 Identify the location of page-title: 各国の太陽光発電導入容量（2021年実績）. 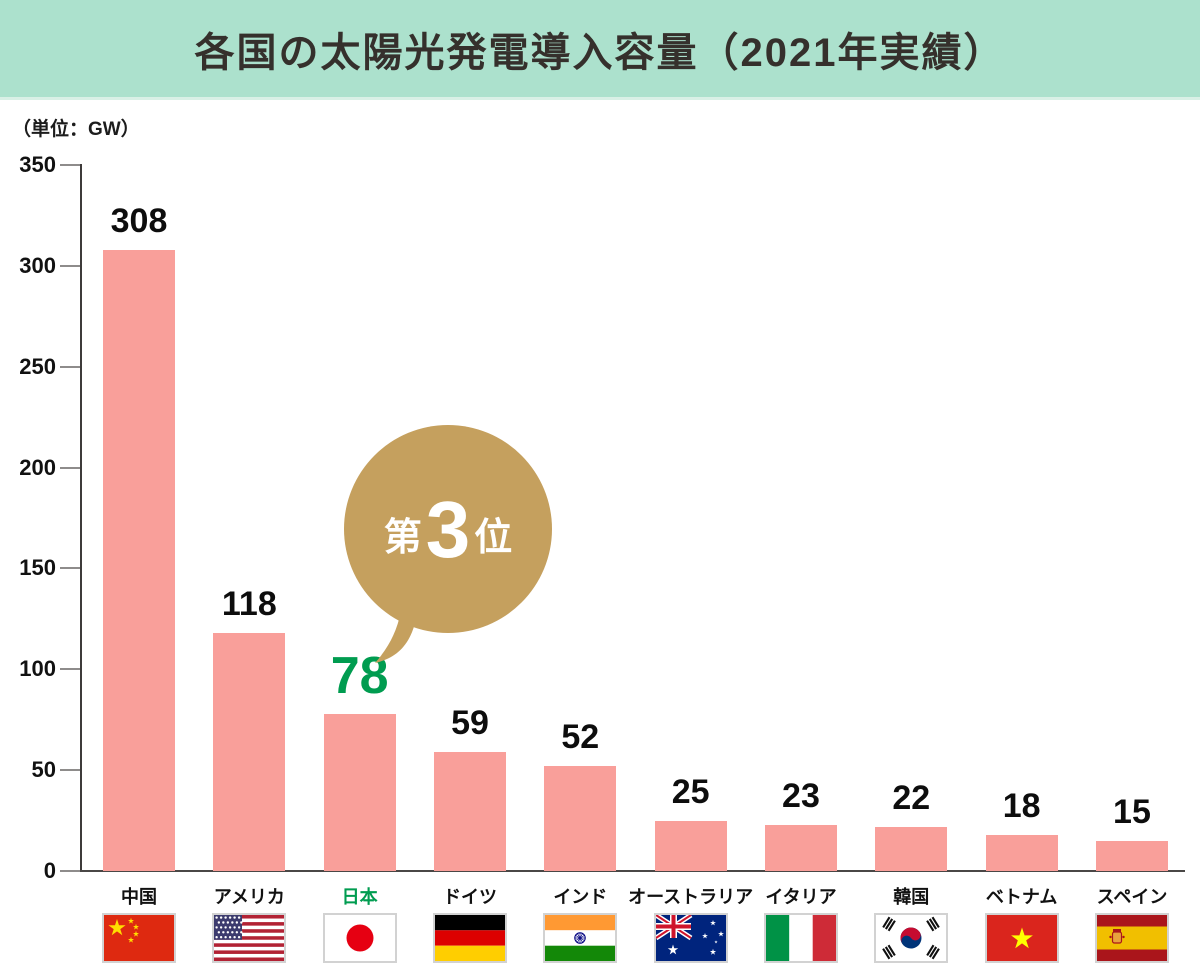
(600, 52).